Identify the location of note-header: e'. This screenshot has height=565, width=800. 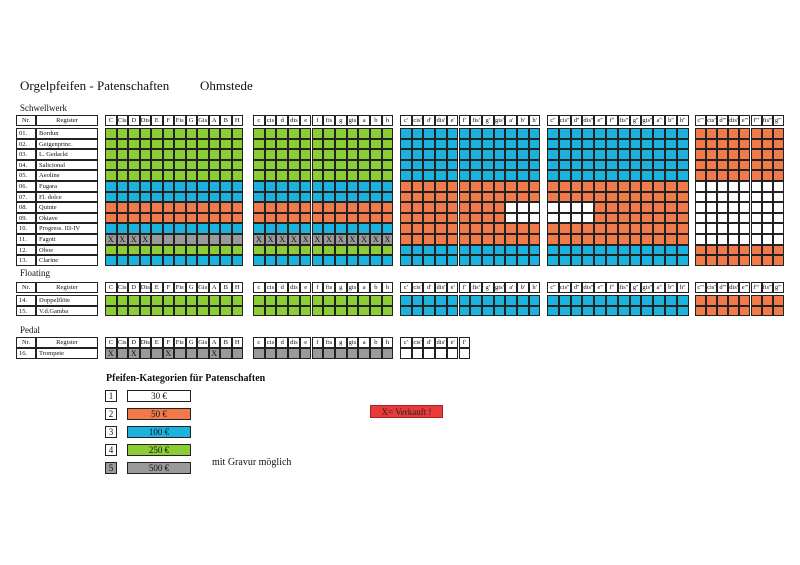
(452, 342).